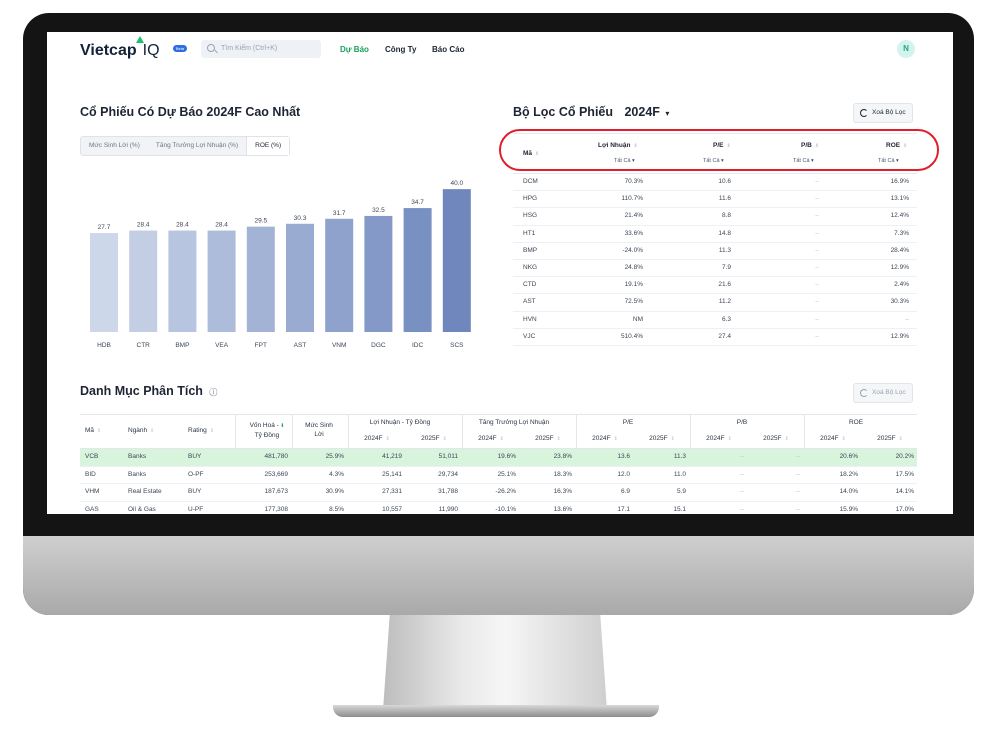 The image size is (1003, 736). What do you see at coordinates (334, 456) in the screenshot?
I see `table-cell: 25.9%` at bounding box center [334, 456].